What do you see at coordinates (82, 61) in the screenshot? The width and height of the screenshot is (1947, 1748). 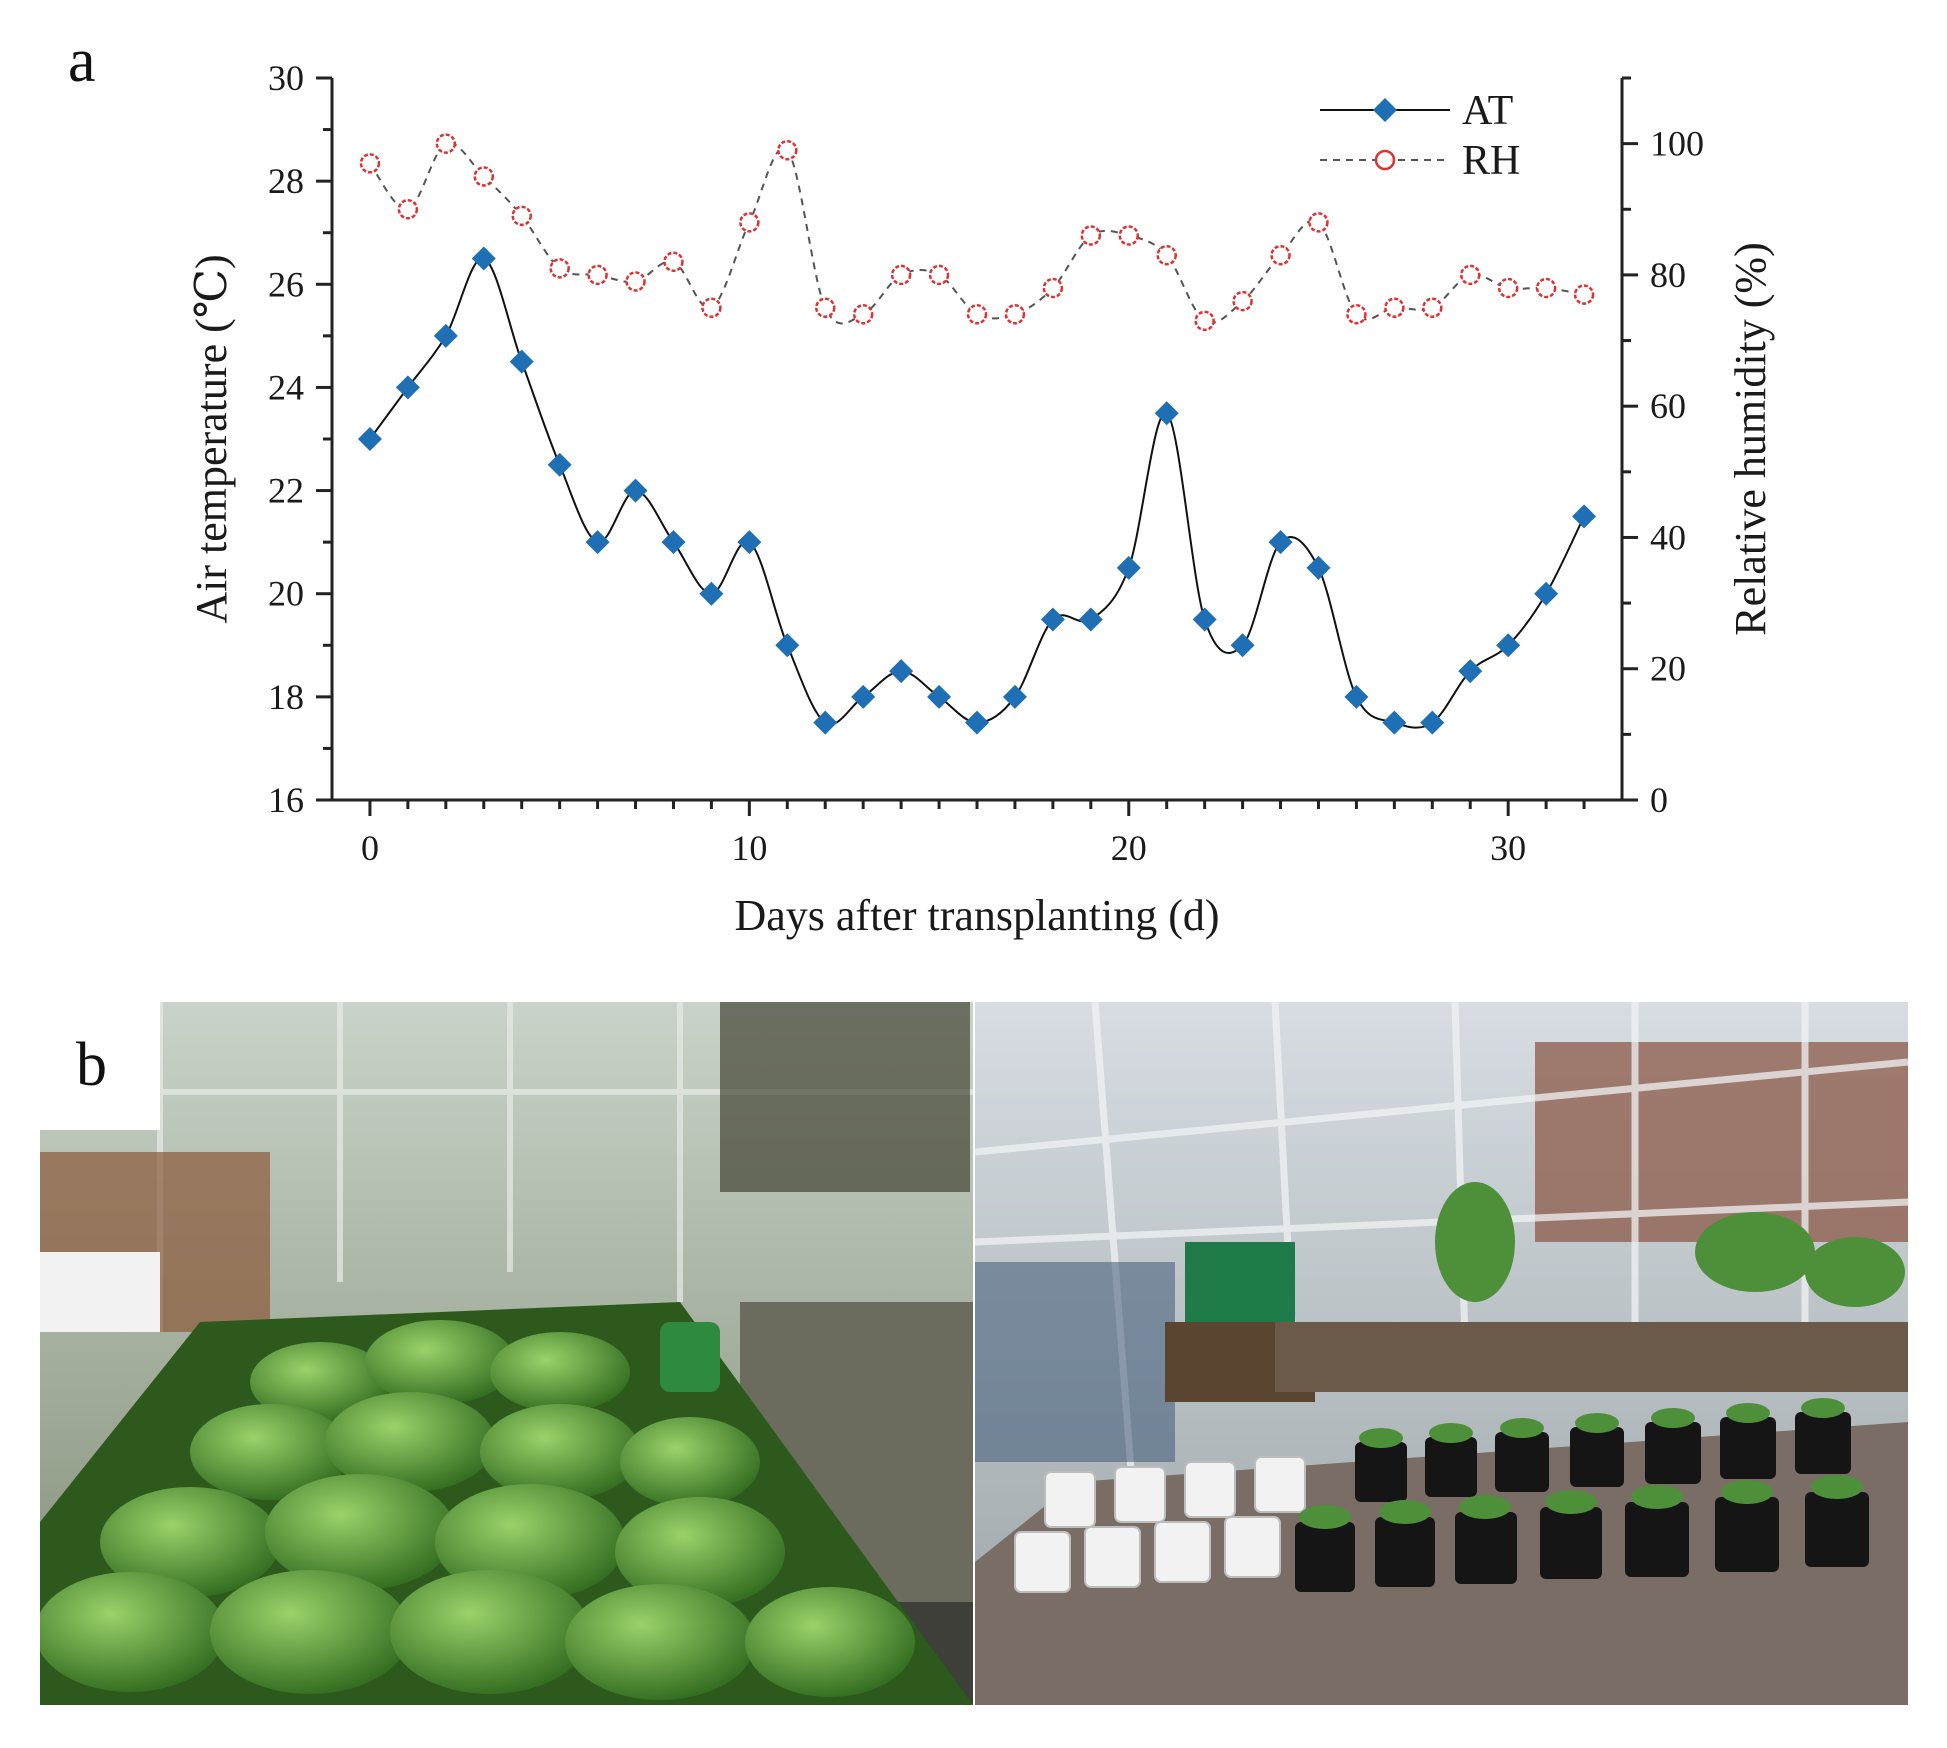 I see `panel-a-label: a` at bounding box center [82, 61].